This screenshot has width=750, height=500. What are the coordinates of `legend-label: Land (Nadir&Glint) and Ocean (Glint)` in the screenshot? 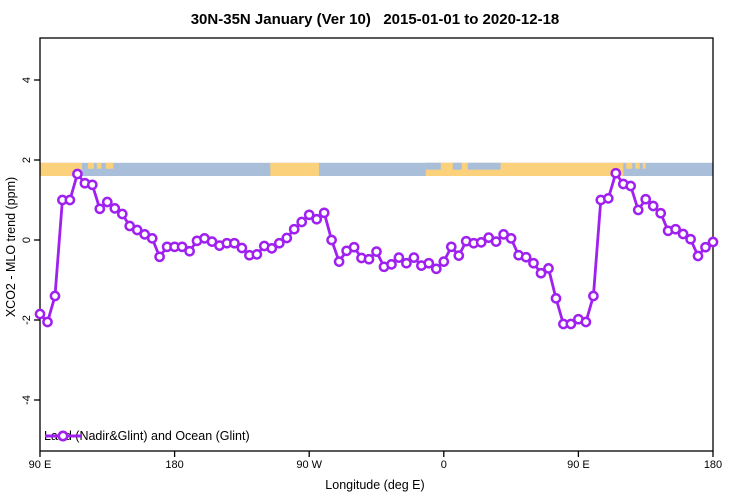 It's located at (147, 436).